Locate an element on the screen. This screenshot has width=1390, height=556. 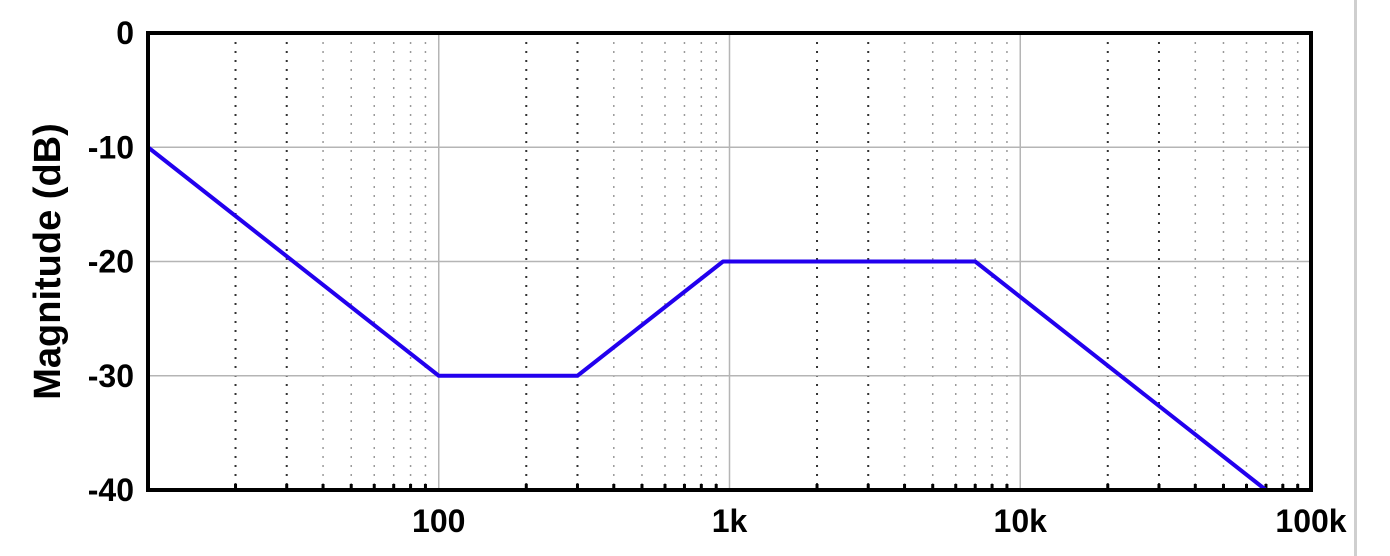
x-tick-label: 100k is located at coordinates (1310, 521).